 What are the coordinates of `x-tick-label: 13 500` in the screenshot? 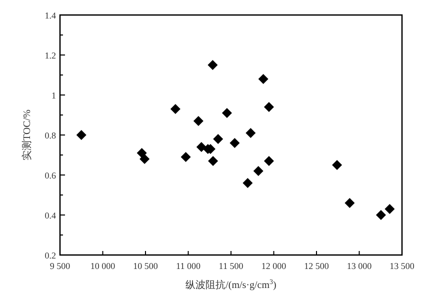 It's located at (402, 266).